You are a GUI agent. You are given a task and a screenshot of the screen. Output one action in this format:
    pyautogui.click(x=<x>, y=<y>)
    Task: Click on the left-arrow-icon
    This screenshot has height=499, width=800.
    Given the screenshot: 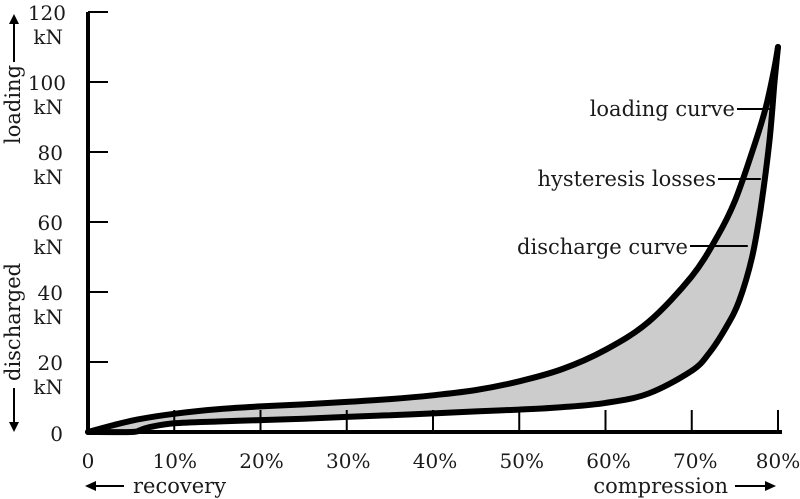 What is the action you would take?
    pyautogui.click(x=90, y=486)
    